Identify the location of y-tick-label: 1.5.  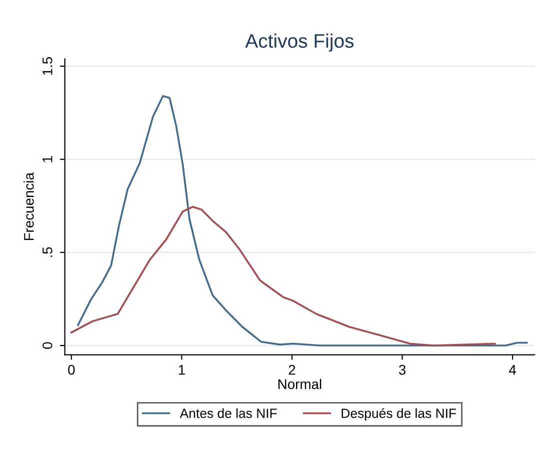
(47, 66).